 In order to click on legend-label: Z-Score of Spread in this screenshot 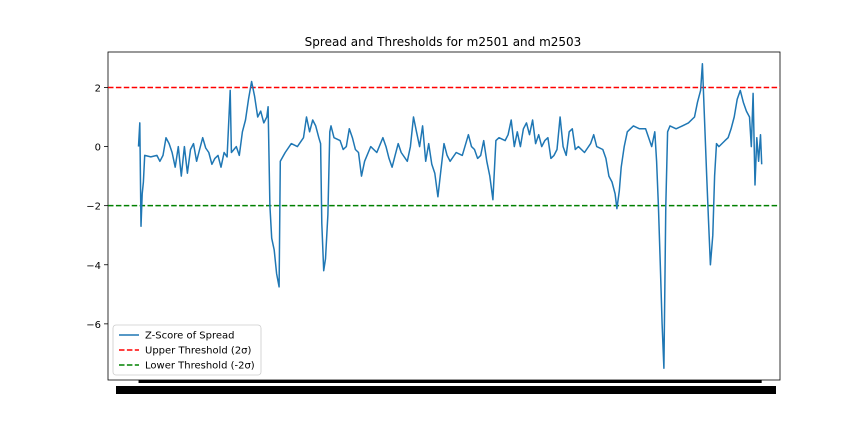, I will do `click(190, 336)`.